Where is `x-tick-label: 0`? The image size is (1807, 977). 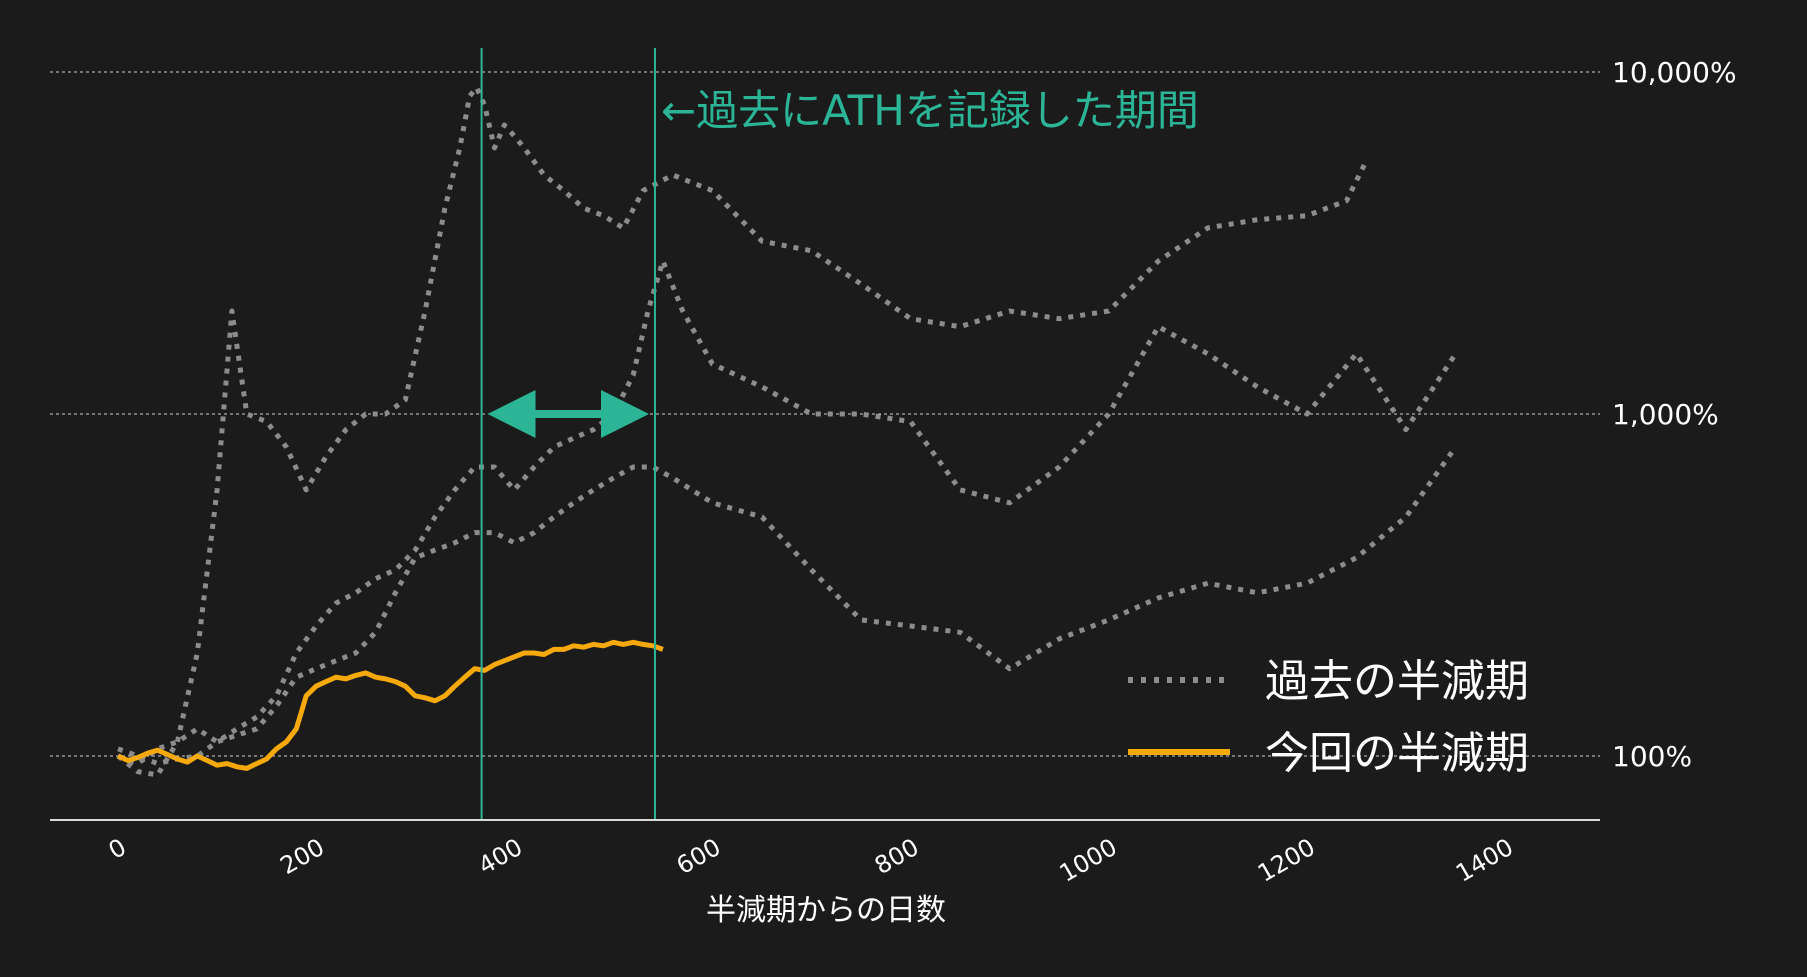
x-tick-label: 0 is located at coordinates (117, 849).